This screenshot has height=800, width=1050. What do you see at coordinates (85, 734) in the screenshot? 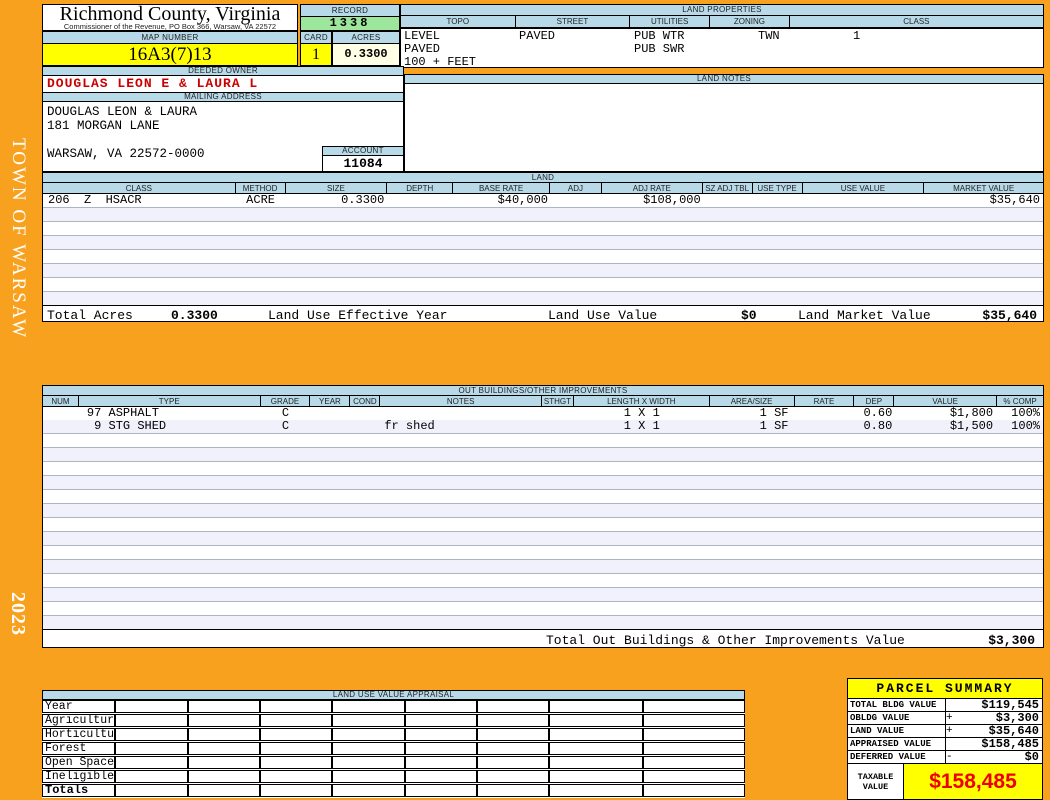
I see `row-label: Horticulture` at bounding box center [85, 734].